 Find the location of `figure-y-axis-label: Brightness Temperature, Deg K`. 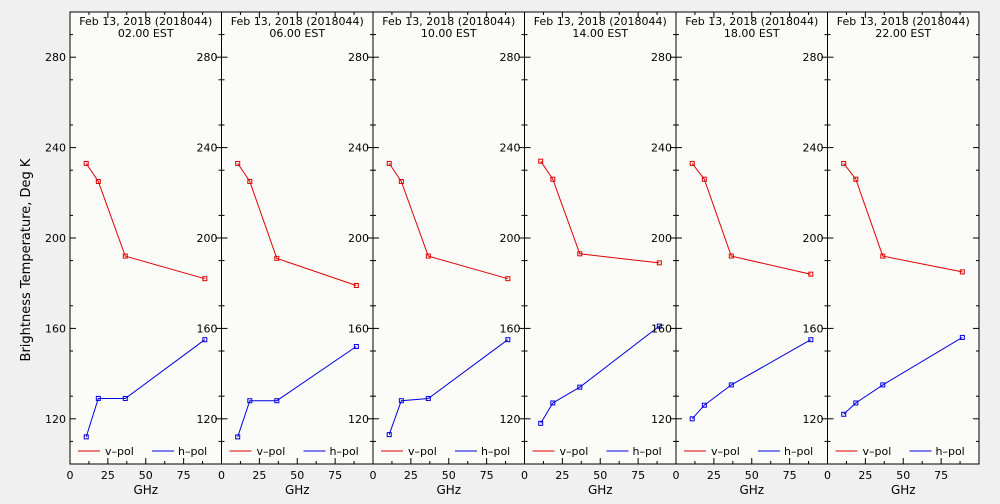

figure-y-axis-label: Brightness Temperature, Deg K is located at coordinates (26, 259).